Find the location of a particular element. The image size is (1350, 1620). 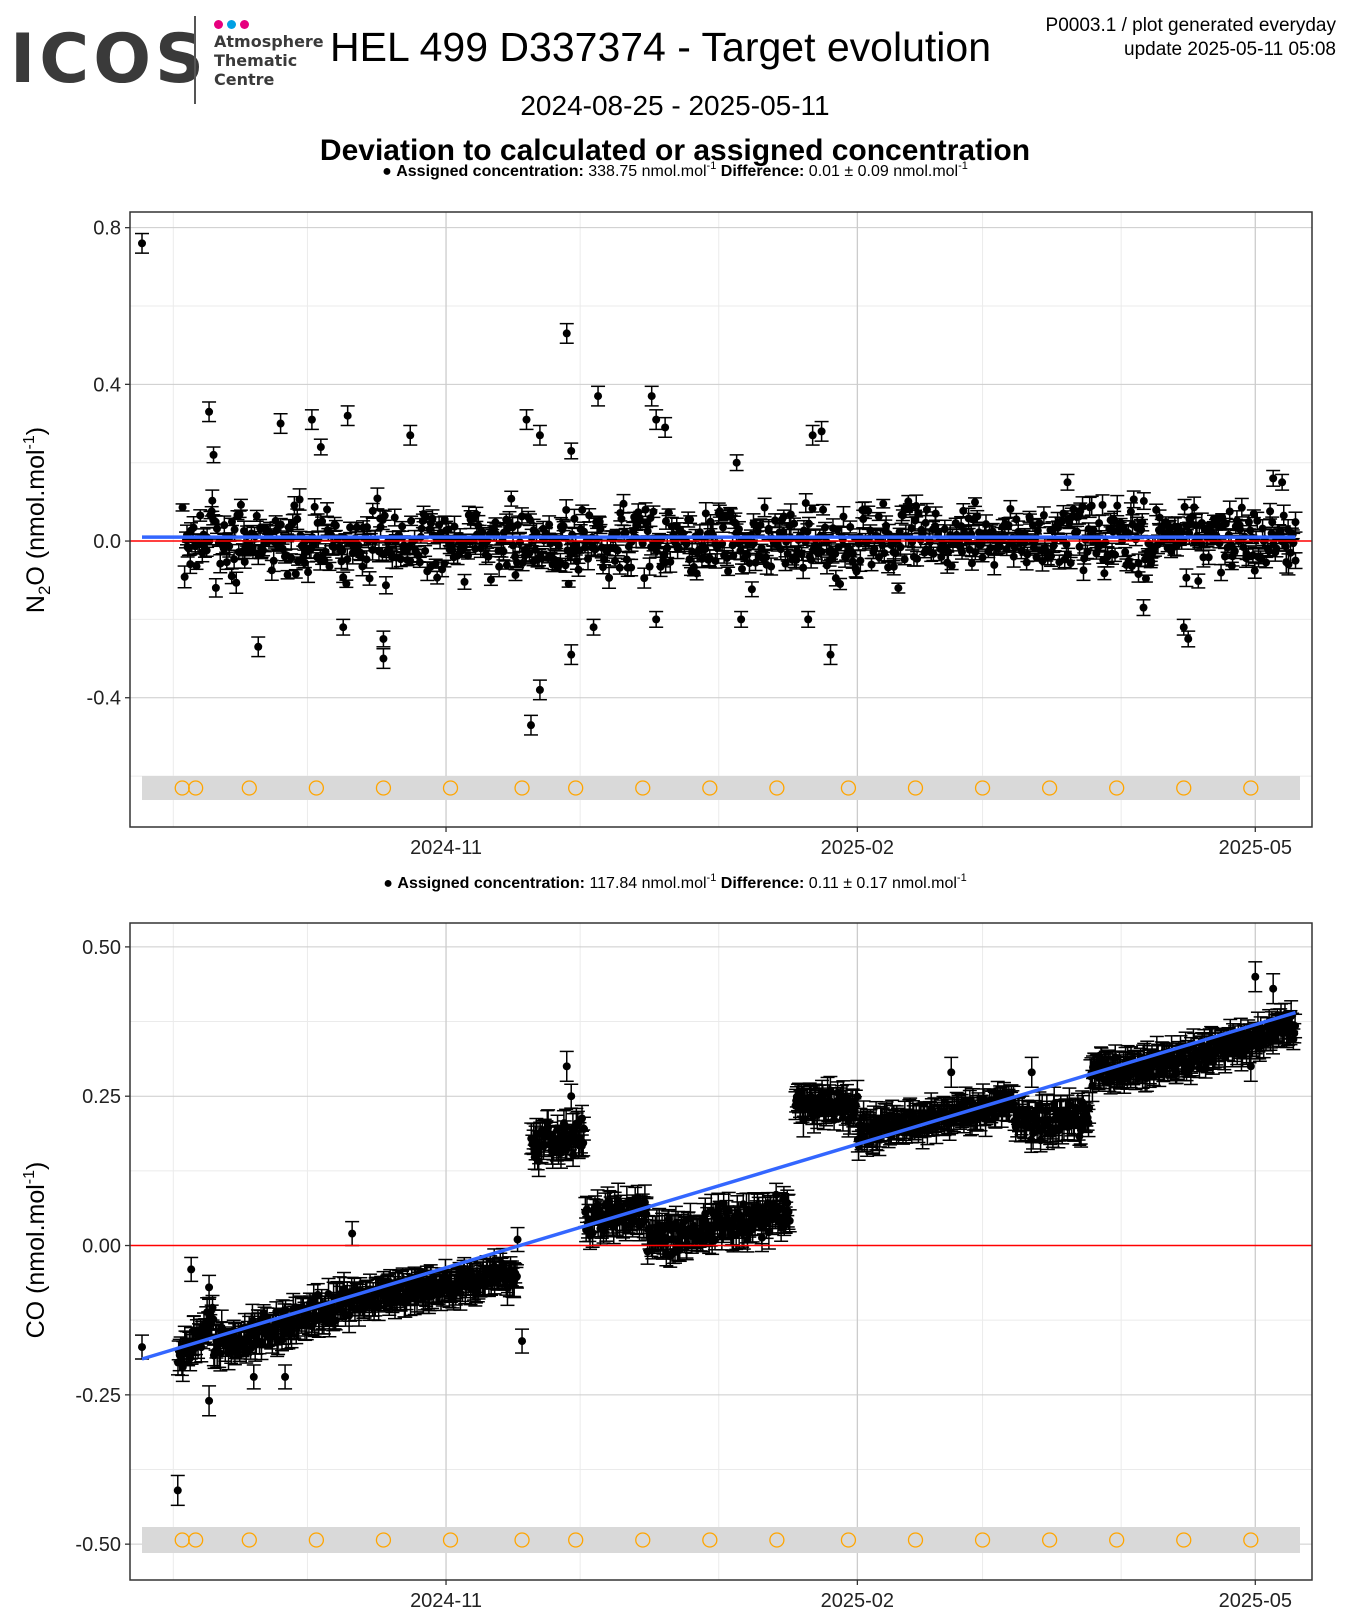

legend-assigned-label: Assigned concentration: is located at coordinates (493, 883).